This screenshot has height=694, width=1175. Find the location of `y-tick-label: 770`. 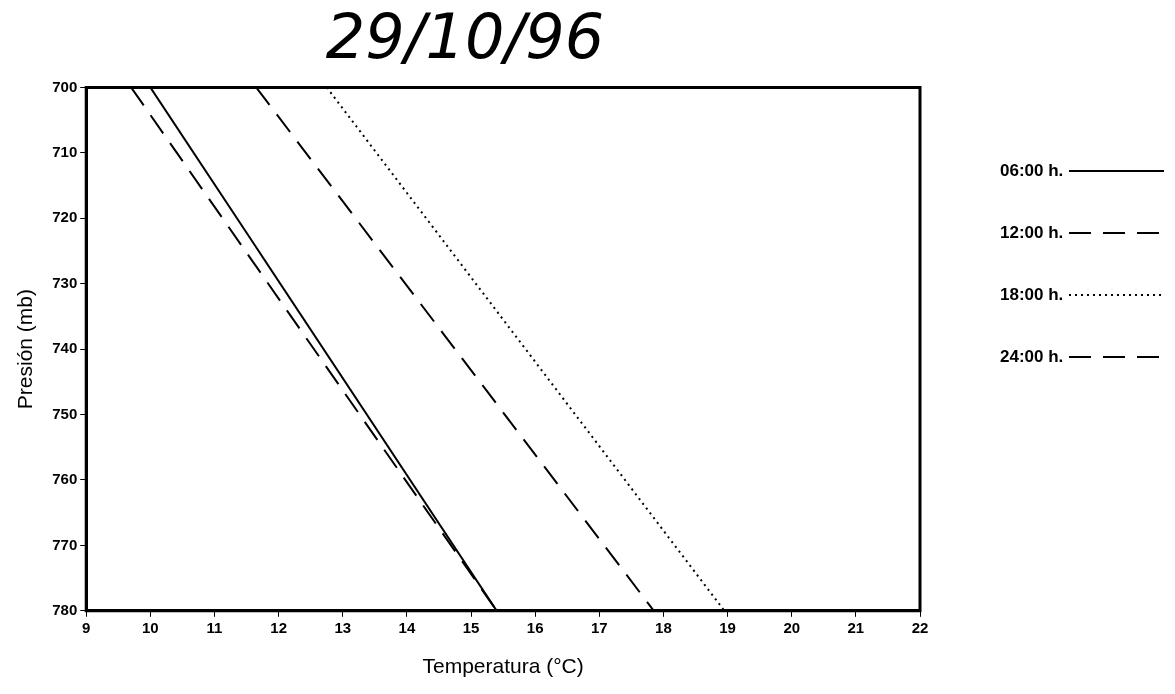

y-tick-label: 770 is located at coordinates (65, 544).